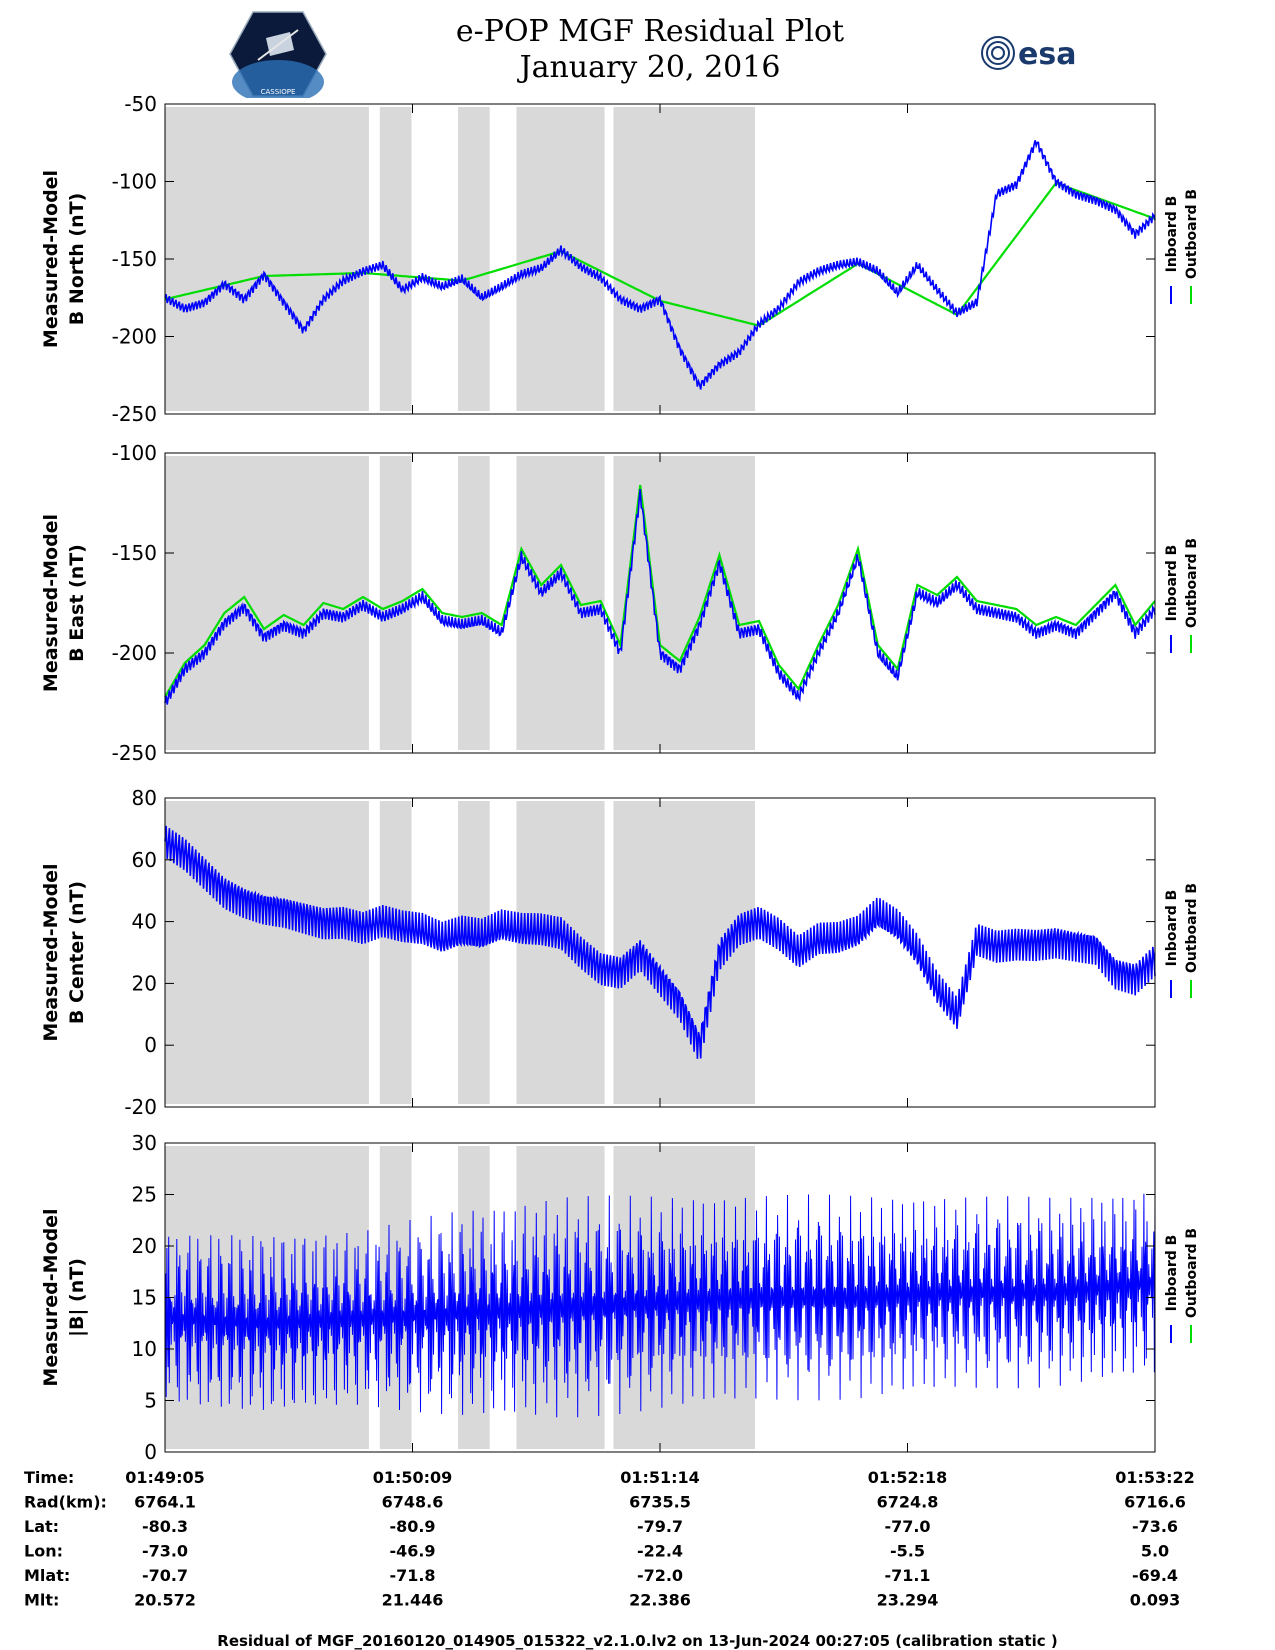  Describe the element at coordinates (165, 1502) in the screenshot. I see `ephemeris-value: 6764.1` at that location.